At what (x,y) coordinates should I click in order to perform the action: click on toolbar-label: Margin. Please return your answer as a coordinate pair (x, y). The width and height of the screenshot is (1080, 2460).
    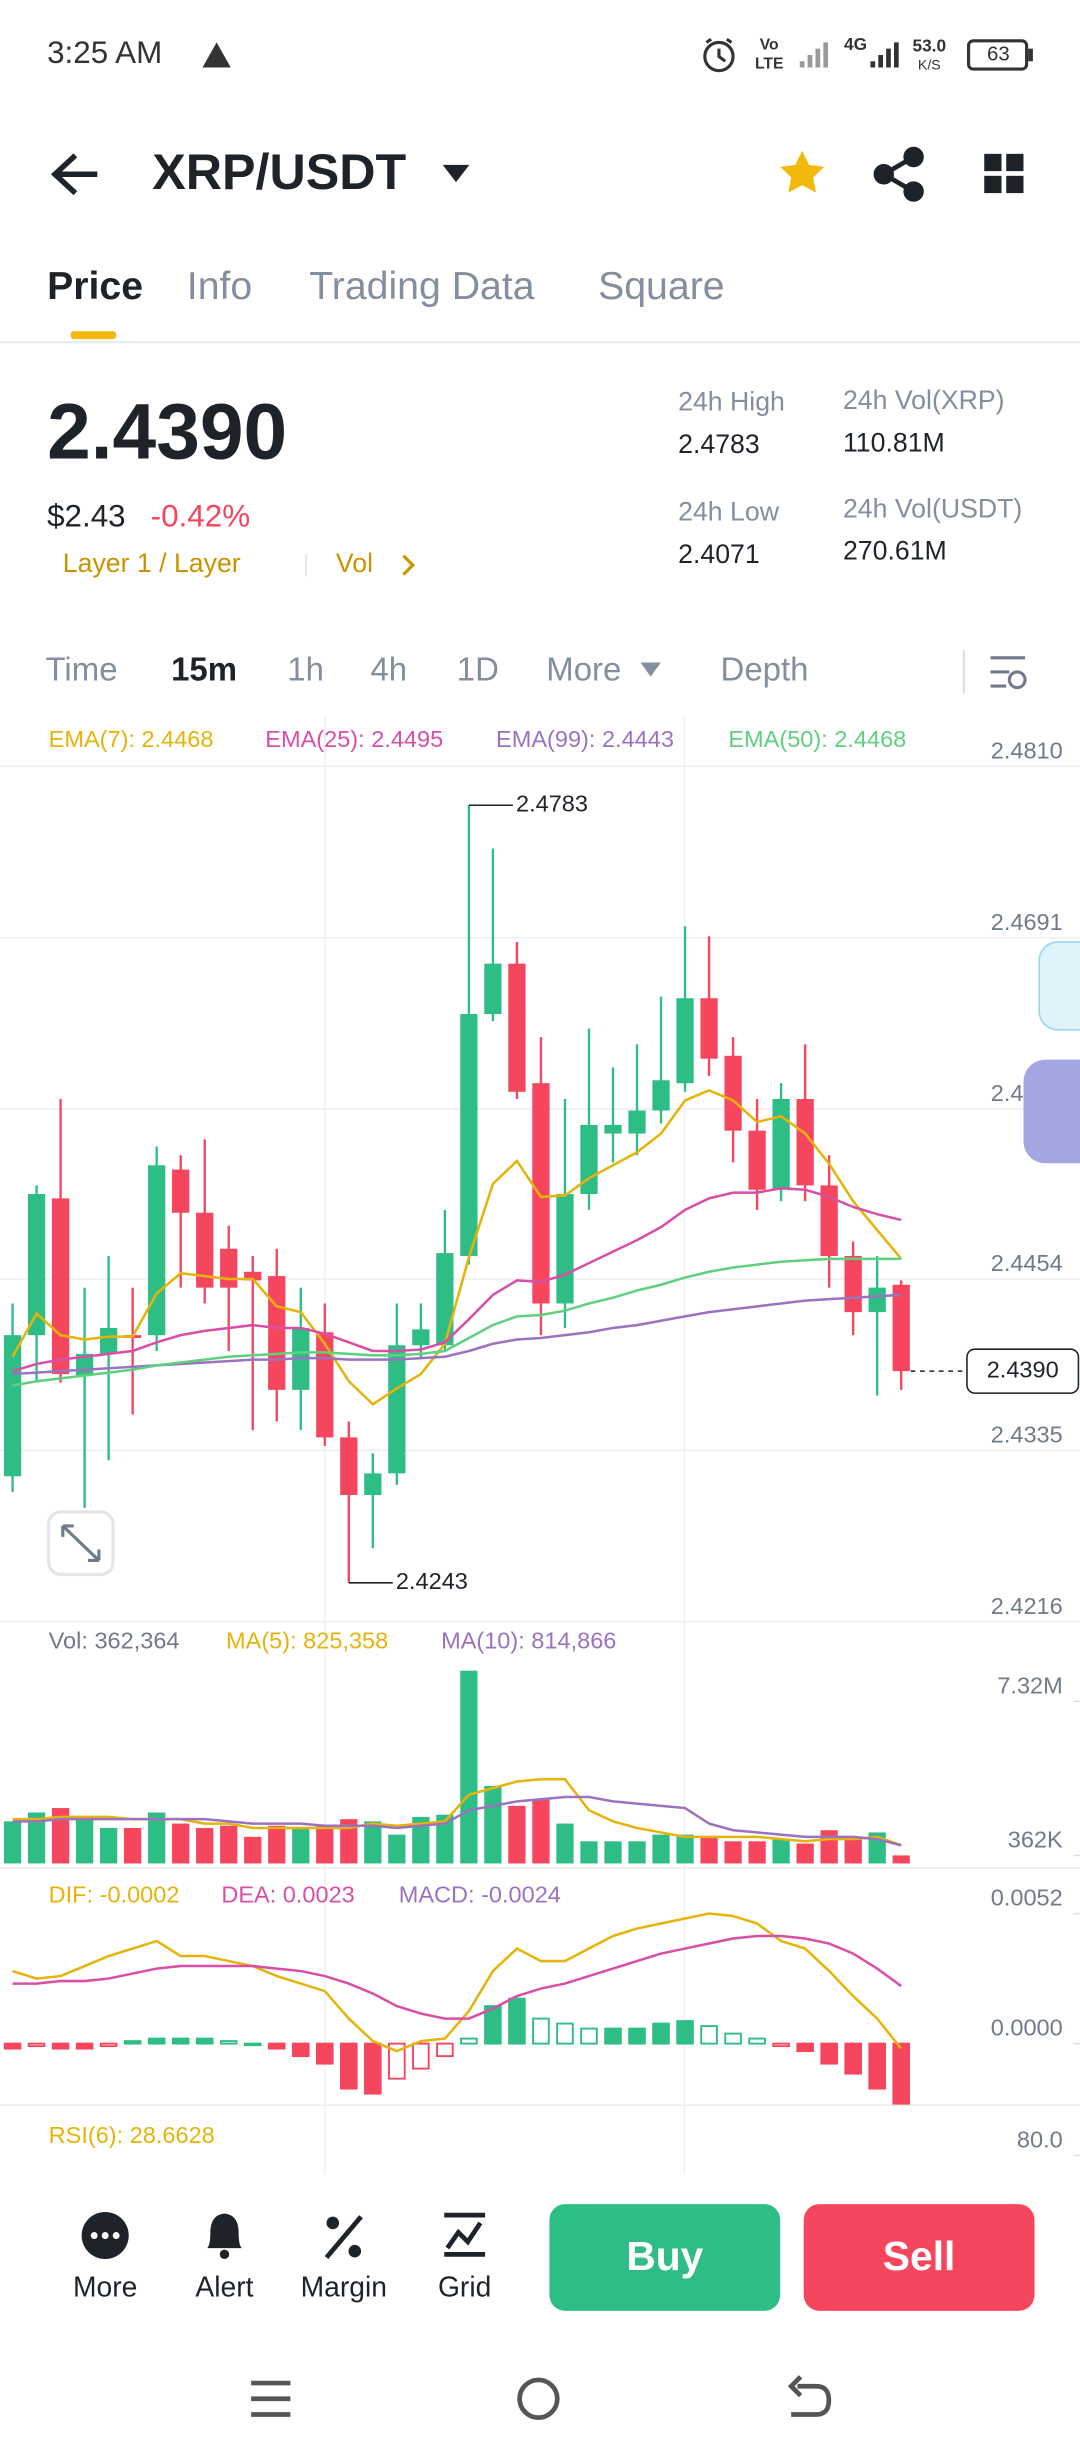
    Looking at the image, I should click on (344, 2286).